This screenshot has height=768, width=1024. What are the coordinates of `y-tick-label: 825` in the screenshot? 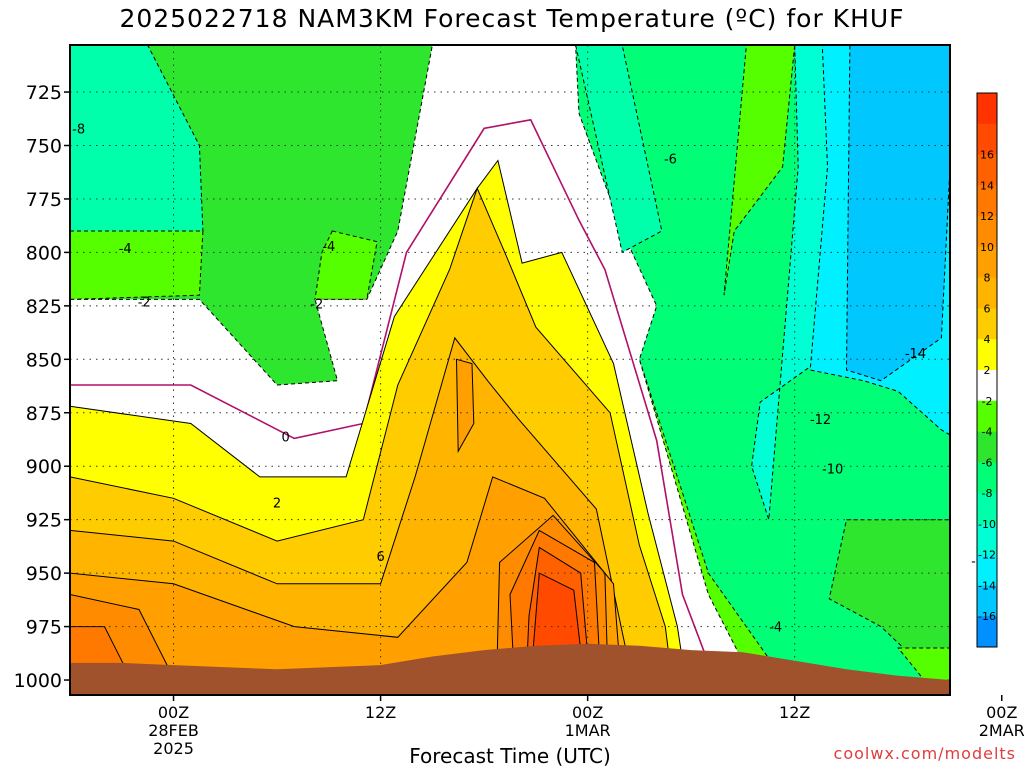 It's located at (44, 307).